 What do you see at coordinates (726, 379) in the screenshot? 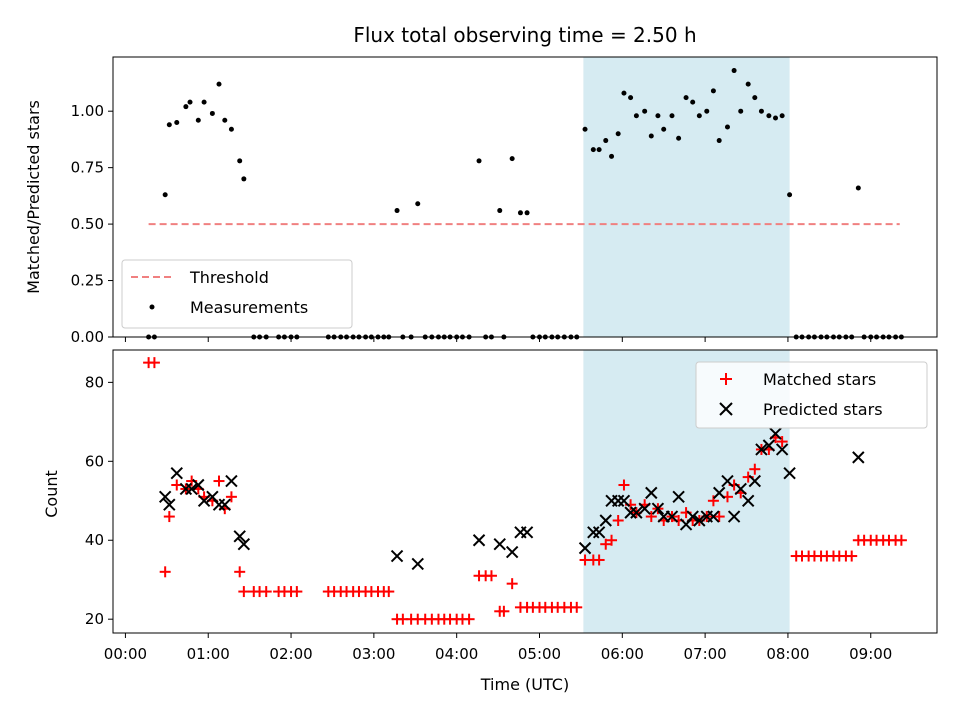
I see `legend-matched-swatch` at bounding box center [726, 379].